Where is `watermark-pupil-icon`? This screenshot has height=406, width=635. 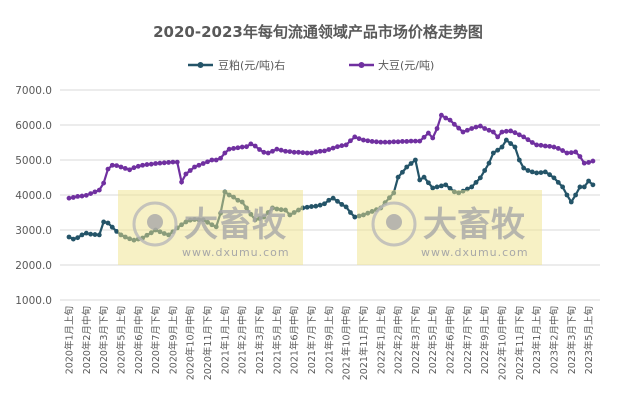
watermark-pupil-icon is located at coordinates (394, 222).